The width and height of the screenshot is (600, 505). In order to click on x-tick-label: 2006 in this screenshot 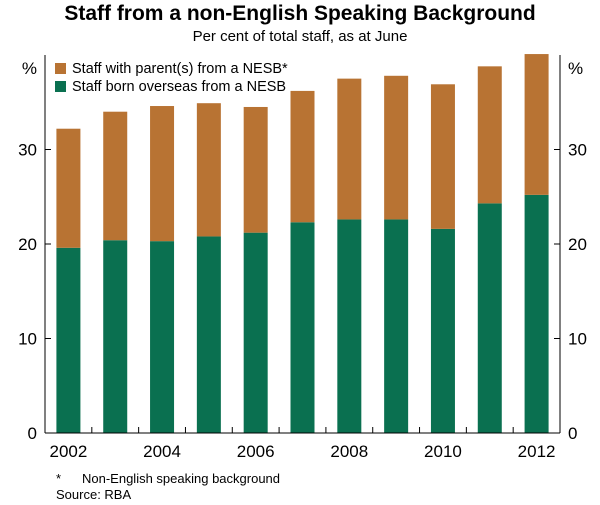, I will do `click(256, 451)`.